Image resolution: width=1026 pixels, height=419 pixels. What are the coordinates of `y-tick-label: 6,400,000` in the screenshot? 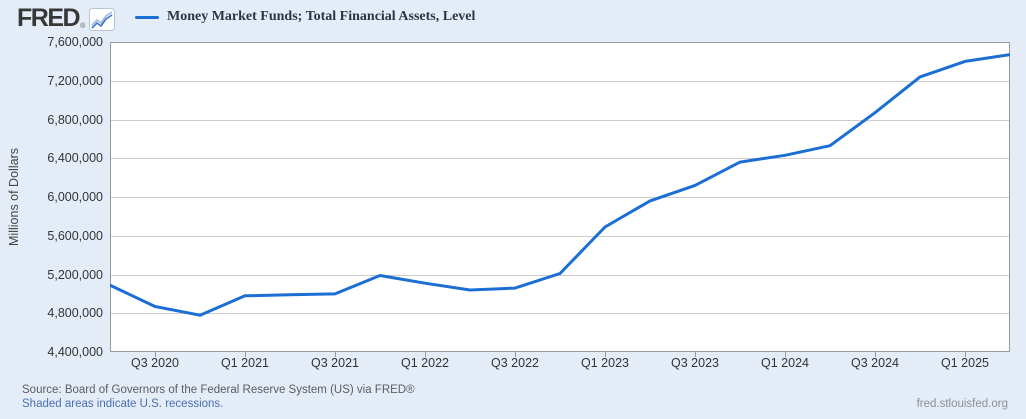 It's located at (75, 158).